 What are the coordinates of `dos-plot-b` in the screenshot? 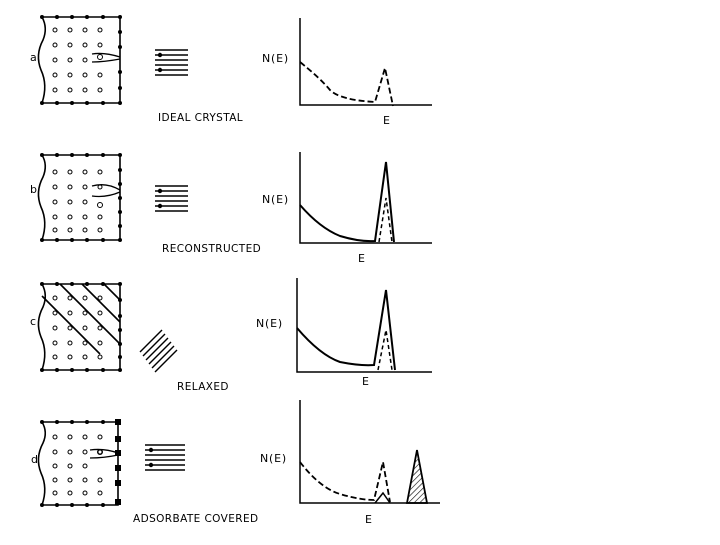 It's located at (365, 198).